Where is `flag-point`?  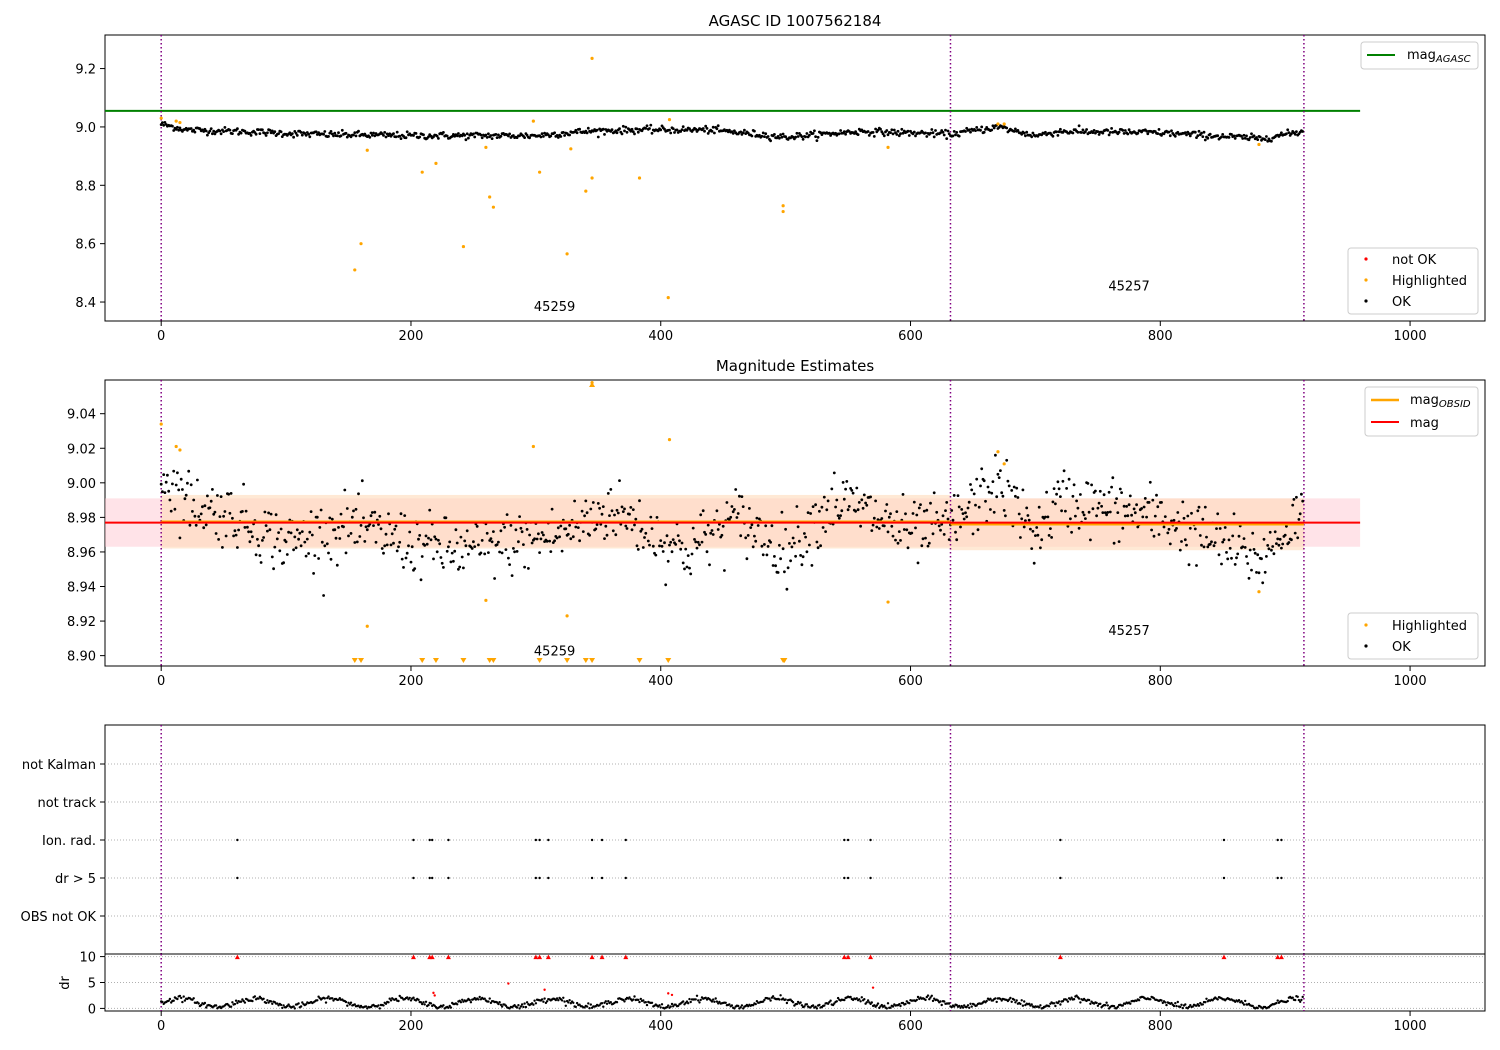
flag-point is located at coordinates (413, 878).